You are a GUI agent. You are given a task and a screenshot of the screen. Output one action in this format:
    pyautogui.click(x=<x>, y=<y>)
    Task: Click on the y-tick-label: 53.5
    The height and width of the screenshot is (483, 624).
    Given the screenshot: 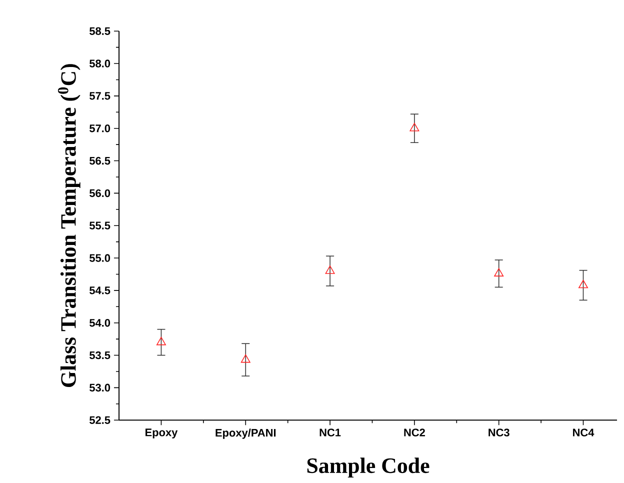 What is the action you would take?
    pyautogui.click(x=100, y=355)
    